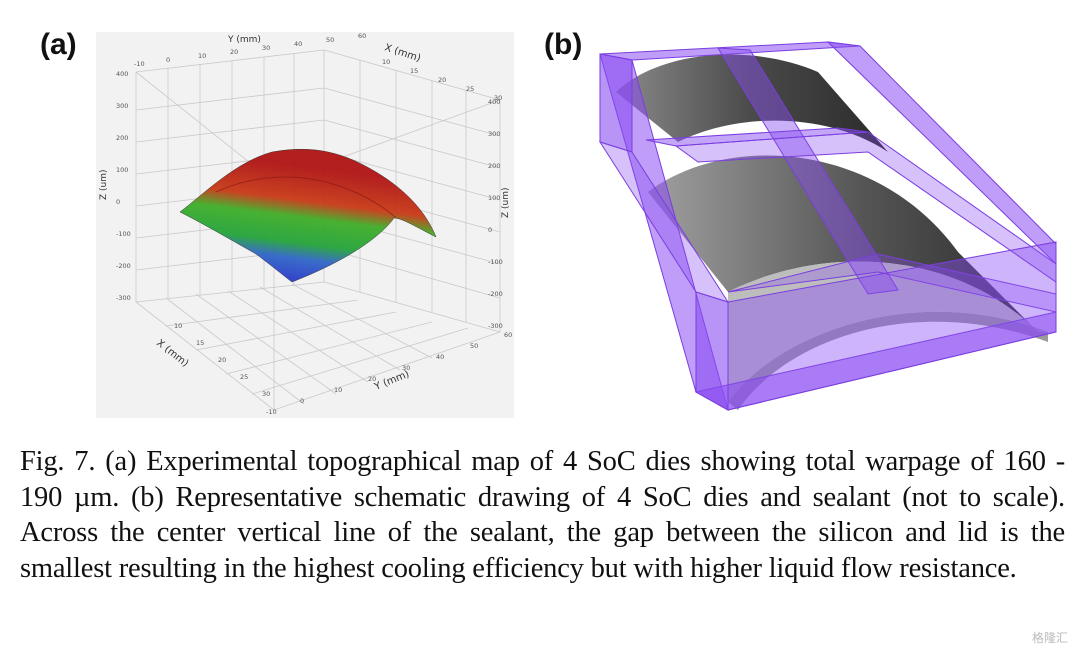 The image size is (1080, 656). What do you see at coordinates (168, 60) in the screenshot?
I see `tick-label-y-top: 0` at bounding box center [168, 60].